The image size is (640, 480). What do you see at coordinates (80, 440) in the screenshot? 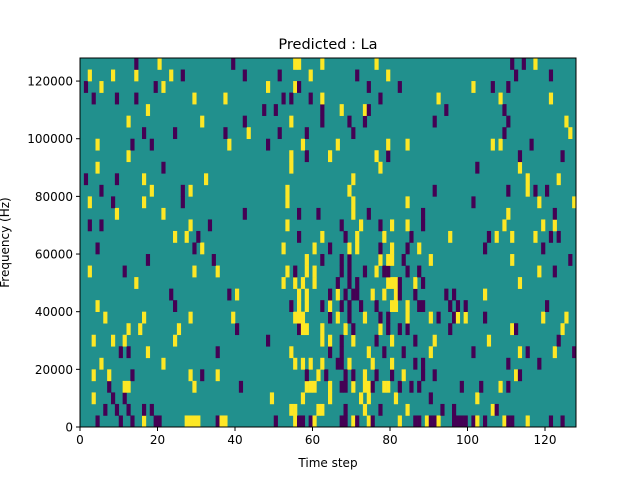
I see `x-tick-label: 0` at bounding box center [80, 440].